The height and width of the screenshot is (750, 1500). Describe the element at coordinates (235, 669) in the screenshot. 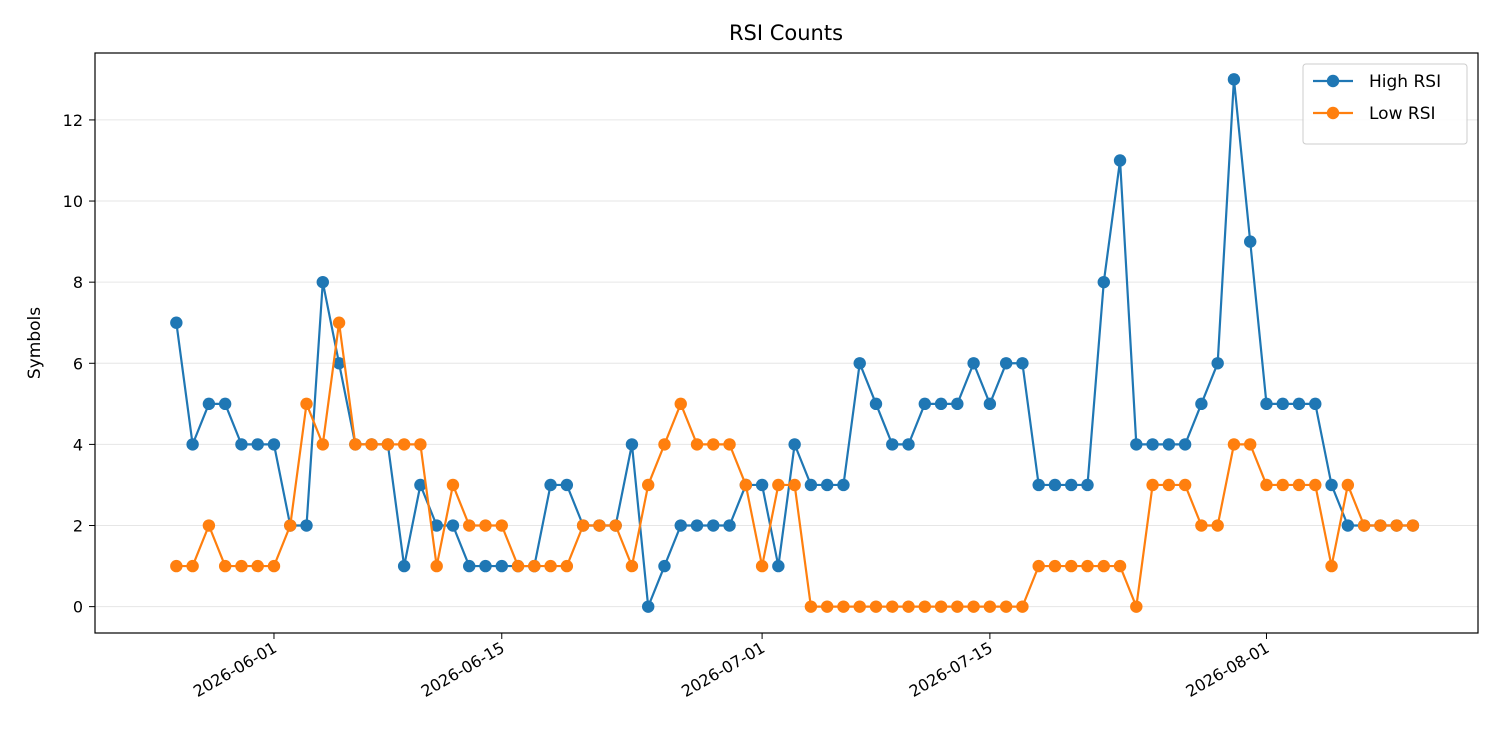

I see `x-tick-label: 2026-06-01` at that location.